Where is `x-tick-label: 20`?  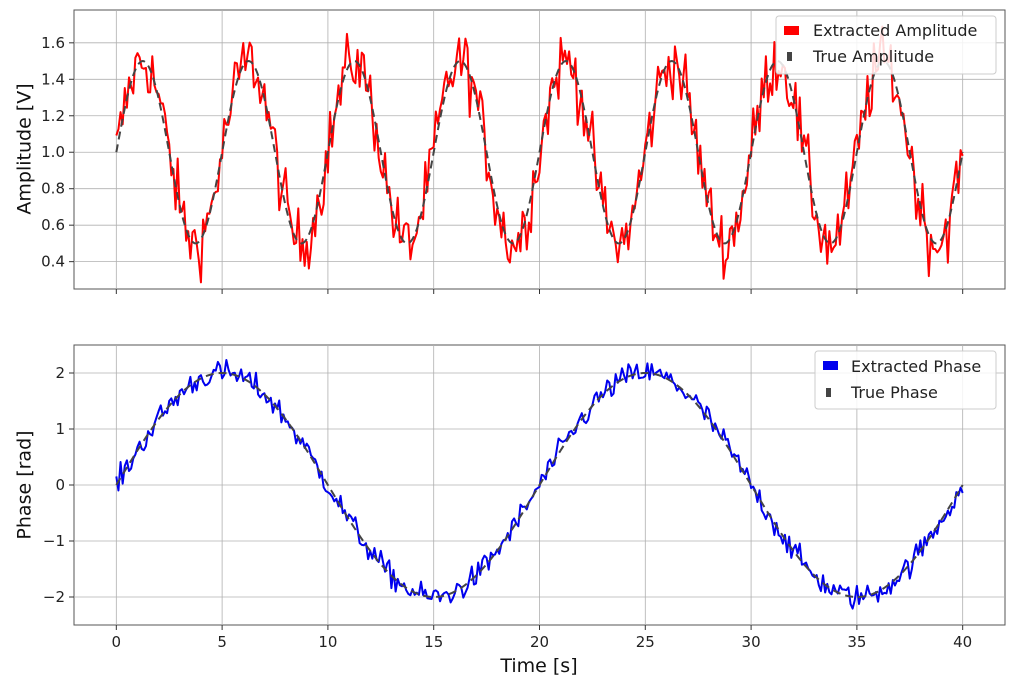
x-tick-label: 20 is located at coordinates (539, 642).